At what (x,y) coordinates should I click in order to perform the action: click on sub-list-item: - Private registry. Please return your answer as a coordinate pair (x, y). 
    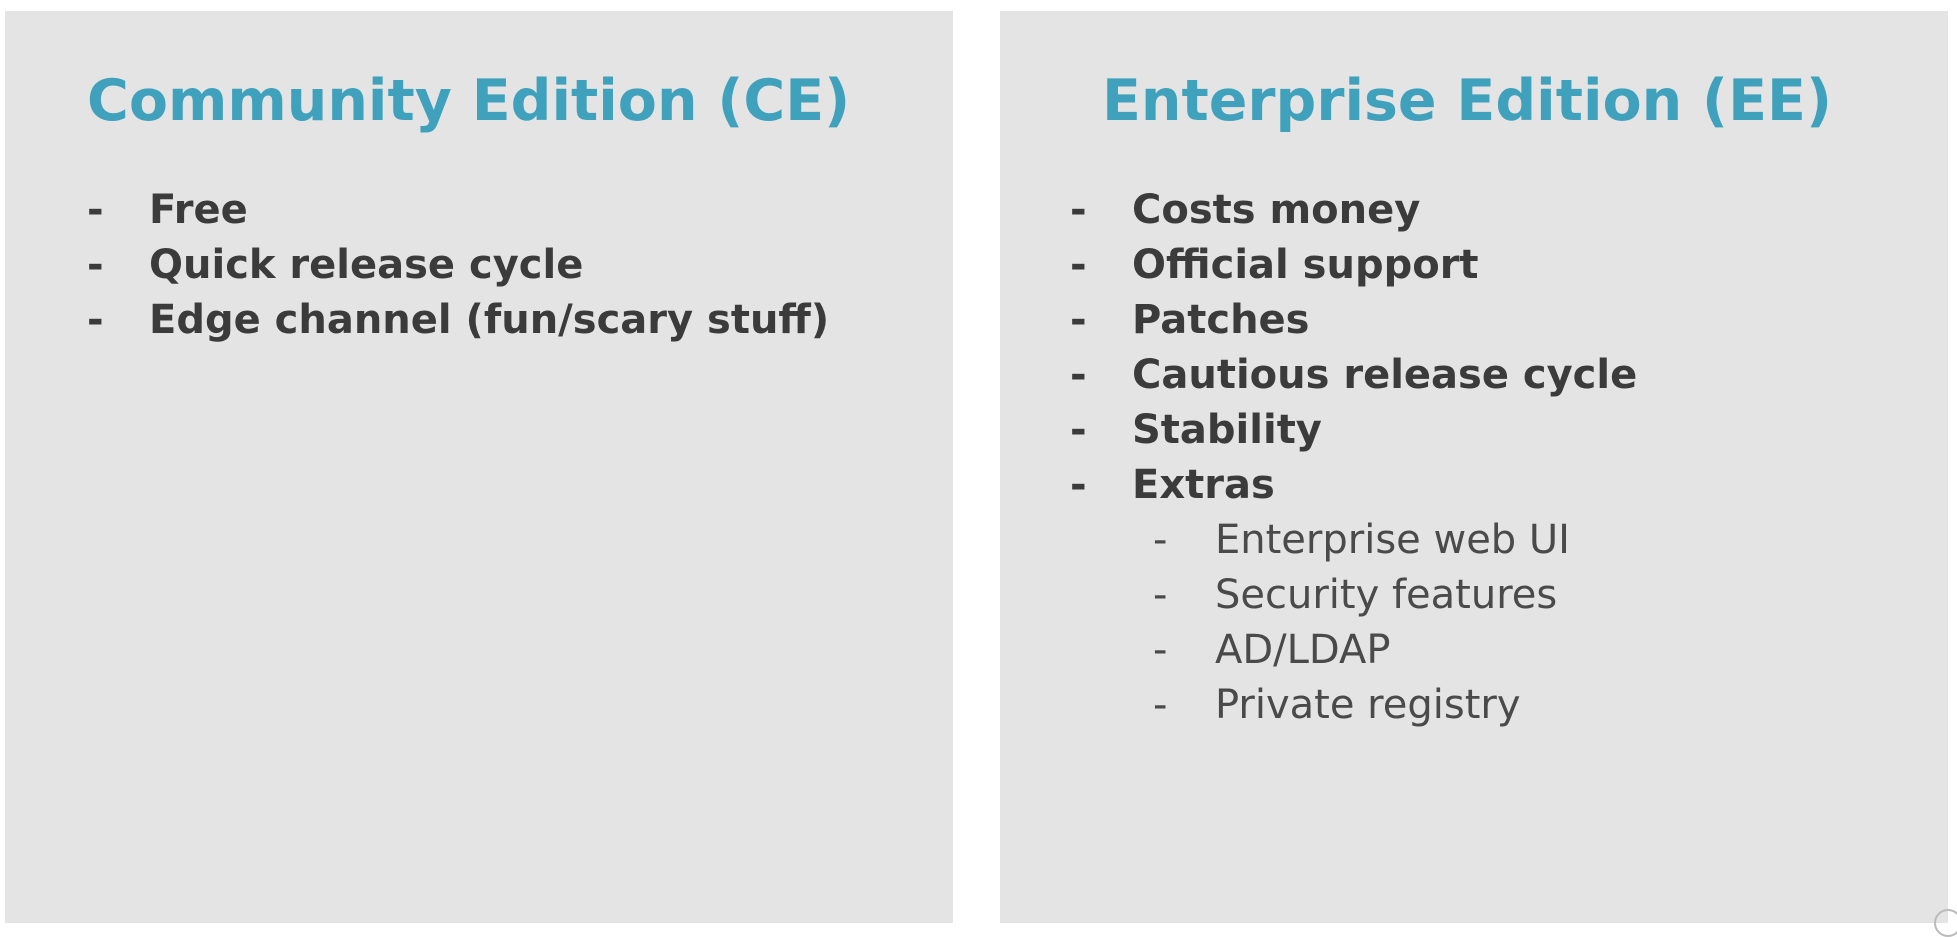
    Looking at the image, I should click on (1353, 705).